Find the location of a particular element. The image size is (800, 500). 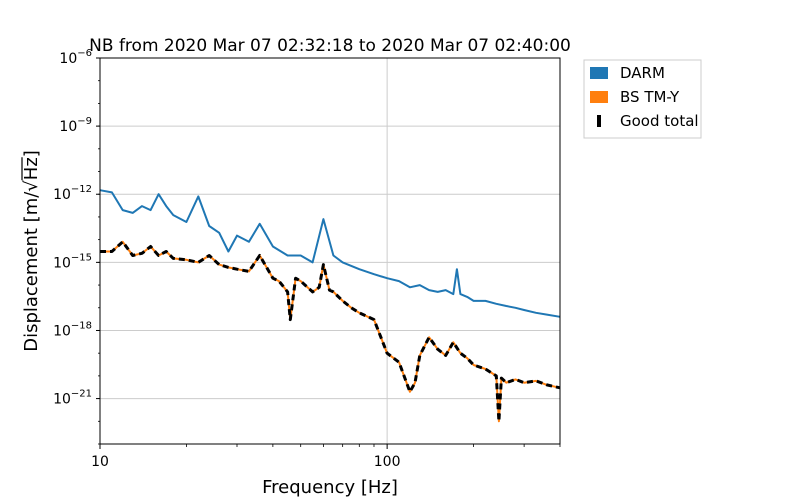

x-tick-label: 10 is located at coordinates (100, 462).